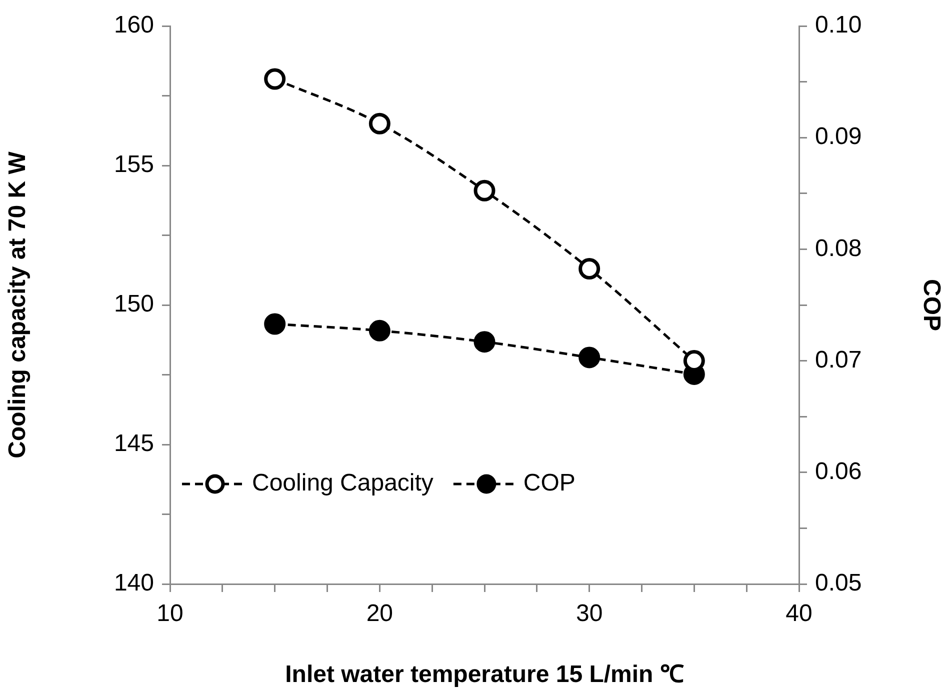 The width and height of the screenshot is (949, 694). Describe the element at coordinates (134, 583) in the screenshot. I see `y-tick-label: 140` at that location.